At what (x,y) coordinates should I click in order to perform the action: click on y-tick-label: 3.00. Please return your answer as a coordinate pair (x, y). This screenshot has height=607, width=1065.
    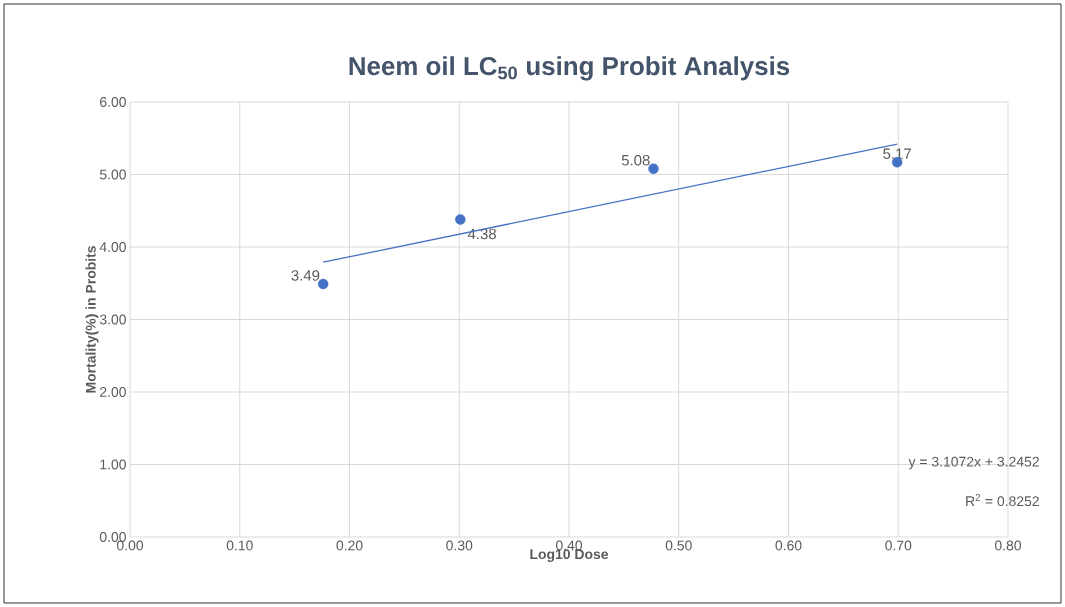
    Looking at the image, I should click on (112, 319).